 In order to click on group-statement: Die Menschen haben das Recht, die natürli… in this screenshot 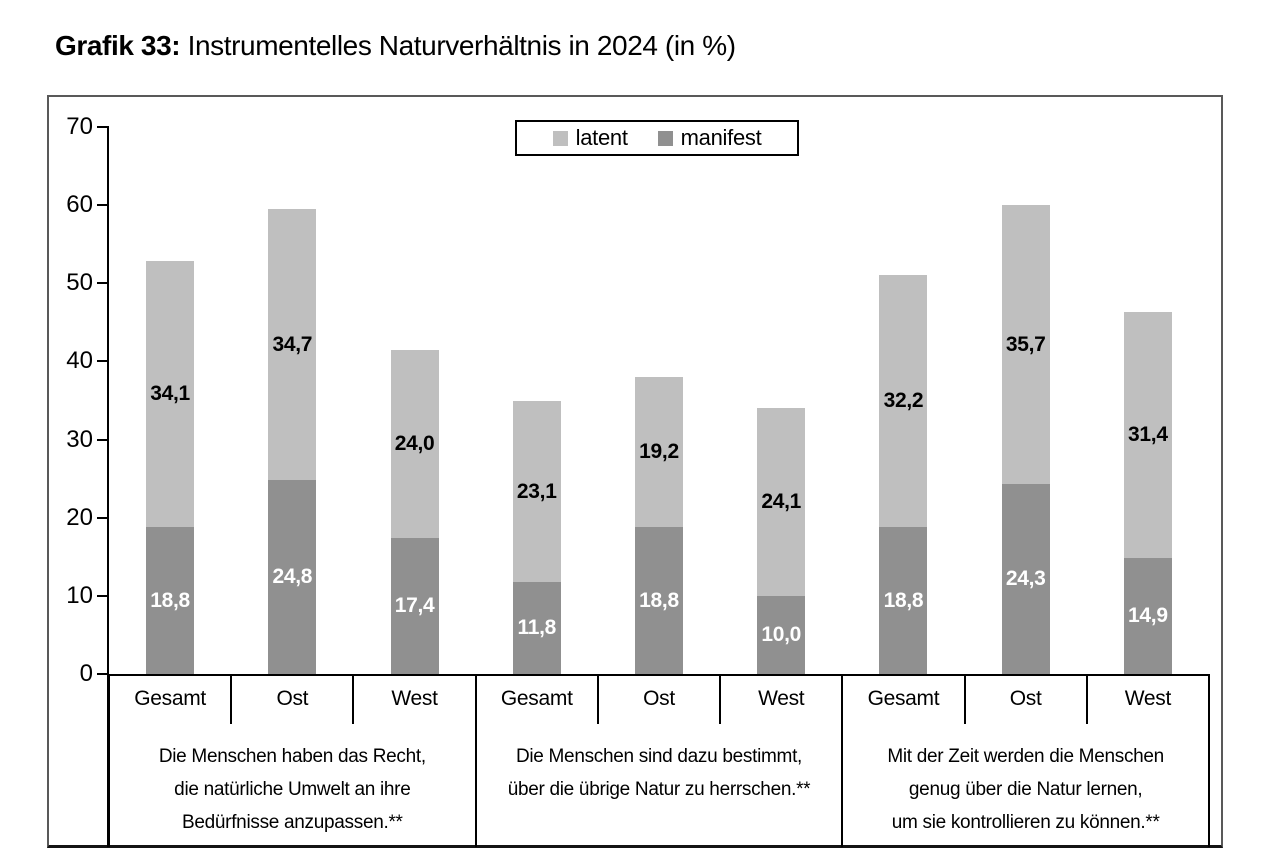, I will do `click(292, 781)`.